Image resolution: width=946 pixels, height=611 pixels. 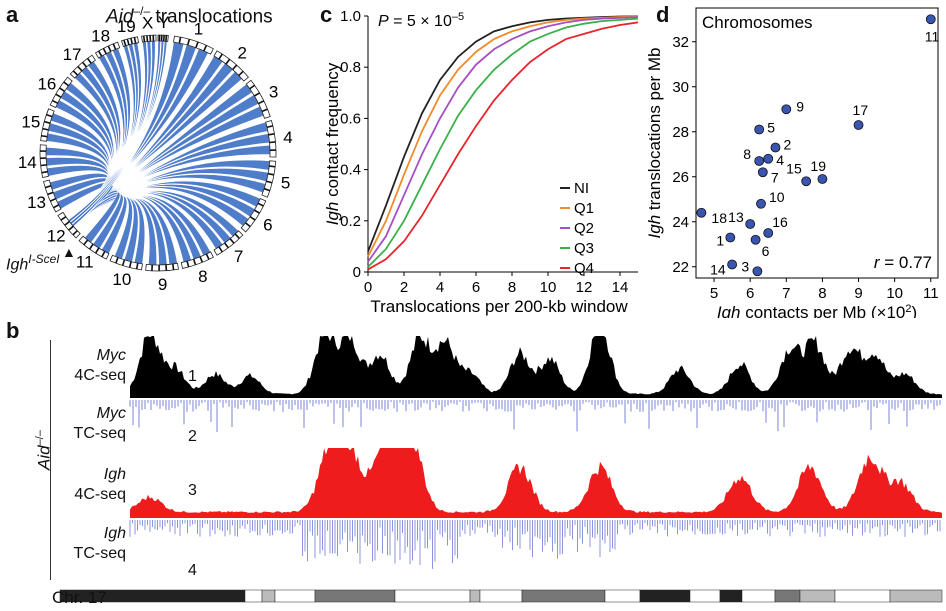 What do you see at coordinates (350, 170) in the screenshot?
I see `y-tick-label: 0.4` at bounding box center [350, 170].